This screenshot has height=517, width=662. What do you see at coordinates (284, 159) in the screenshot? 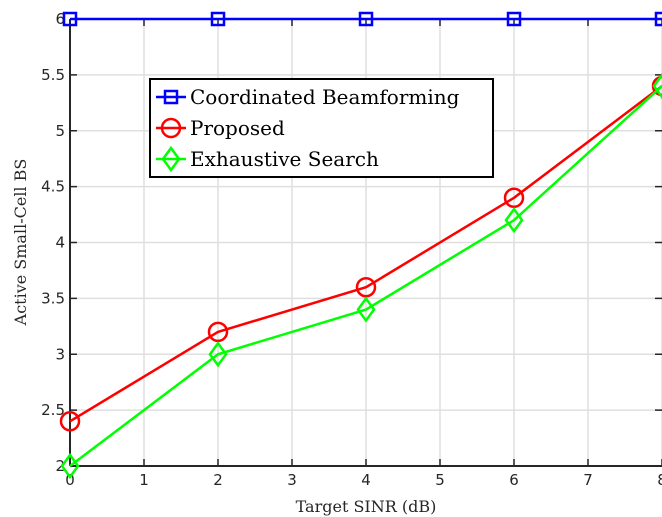
I see `legend-label: Exhaustive Search` at bounding box center [284, 159].